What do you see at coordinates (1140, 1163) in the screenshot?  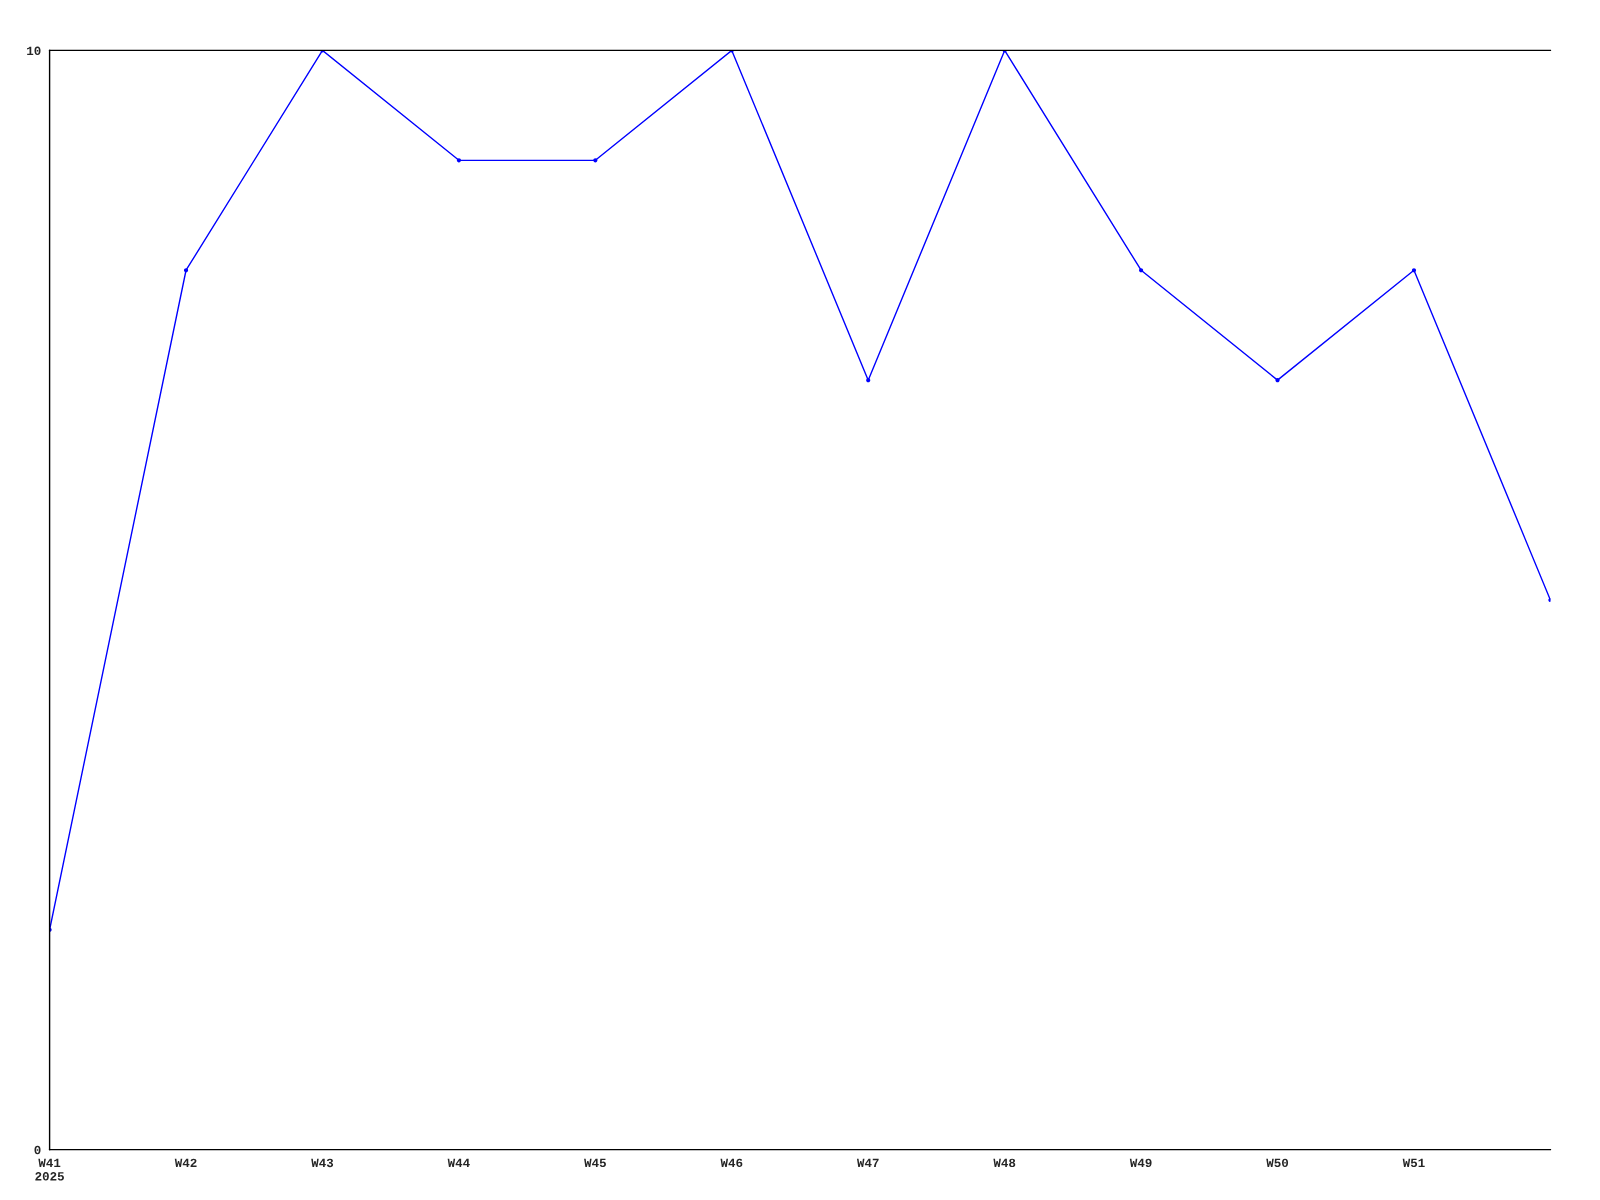 I see `x-tick-label: W49` at bounding box center [1140, 1163].